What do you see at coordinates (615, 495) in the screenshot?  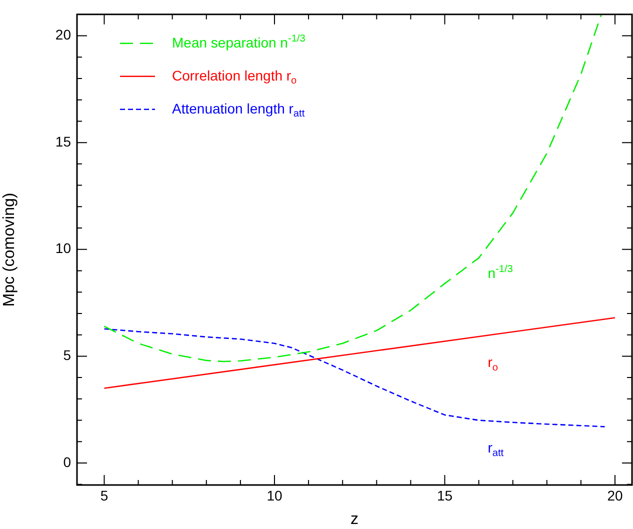 I see `x-tick-label: 20` at bounding box center [615, 495].